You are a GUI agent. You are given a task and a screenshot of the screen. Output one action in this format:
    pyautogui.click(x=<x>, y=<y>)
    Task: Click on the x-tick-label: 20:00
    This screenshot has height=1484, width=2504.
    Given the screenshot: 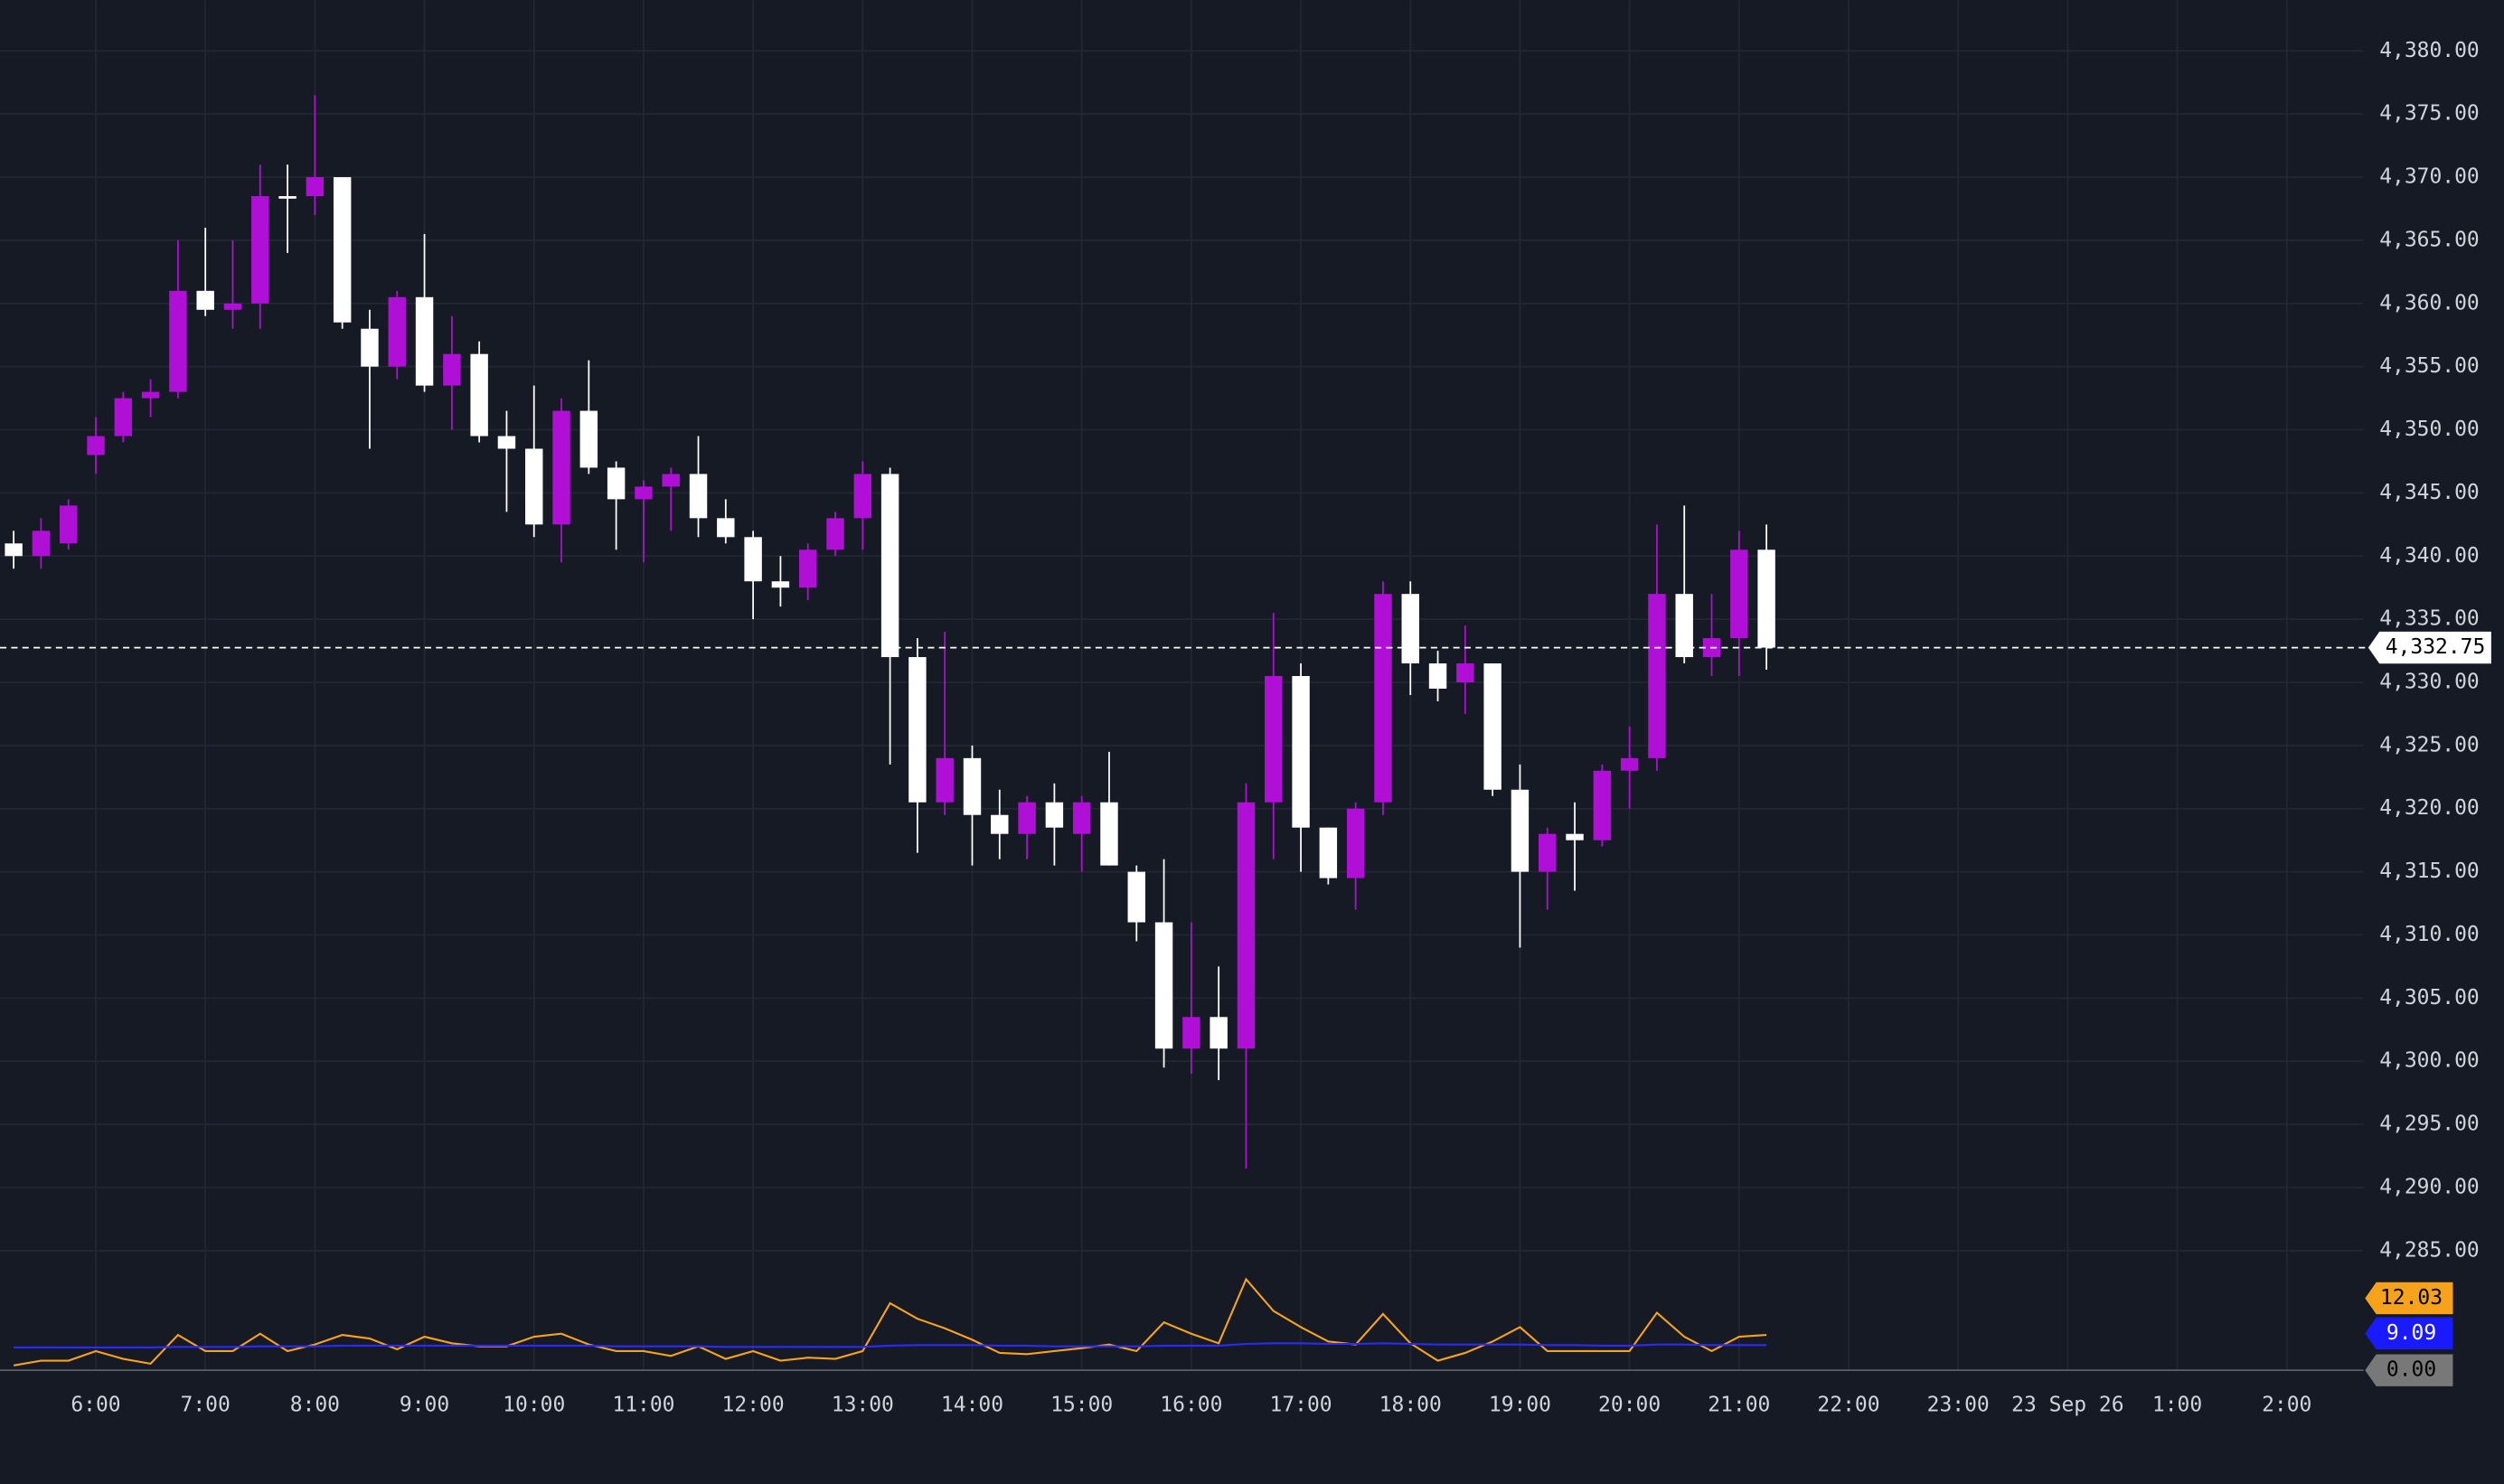 What is the action you would take?
    pyautogui.click(x=1629, y=1406)
    